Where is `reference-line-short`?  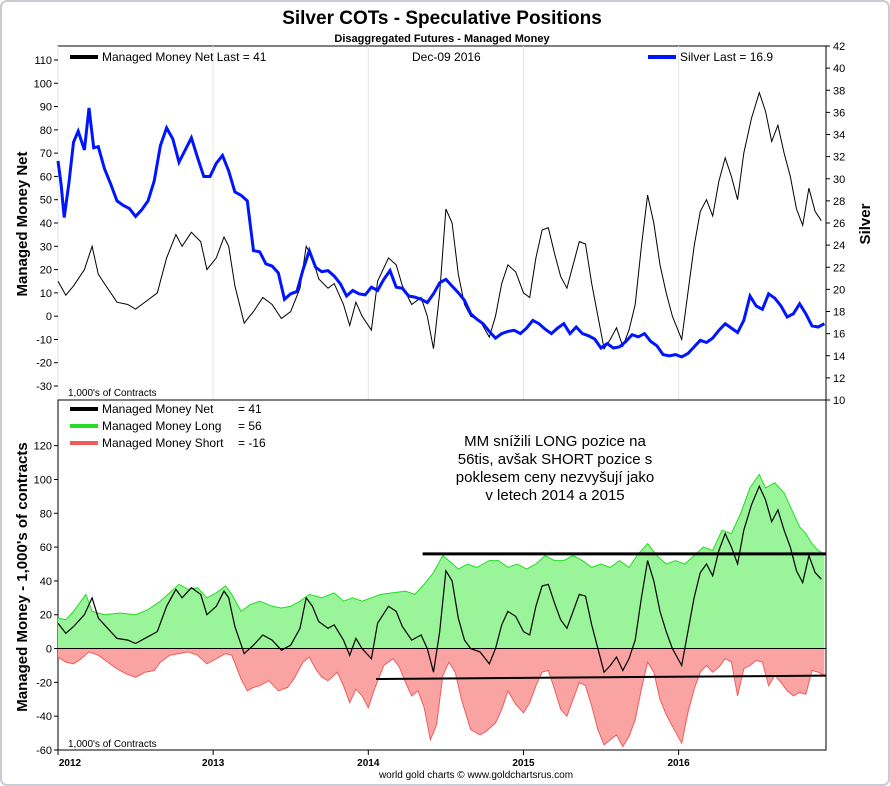 reference-line-short is located at coordinates (601, 677).